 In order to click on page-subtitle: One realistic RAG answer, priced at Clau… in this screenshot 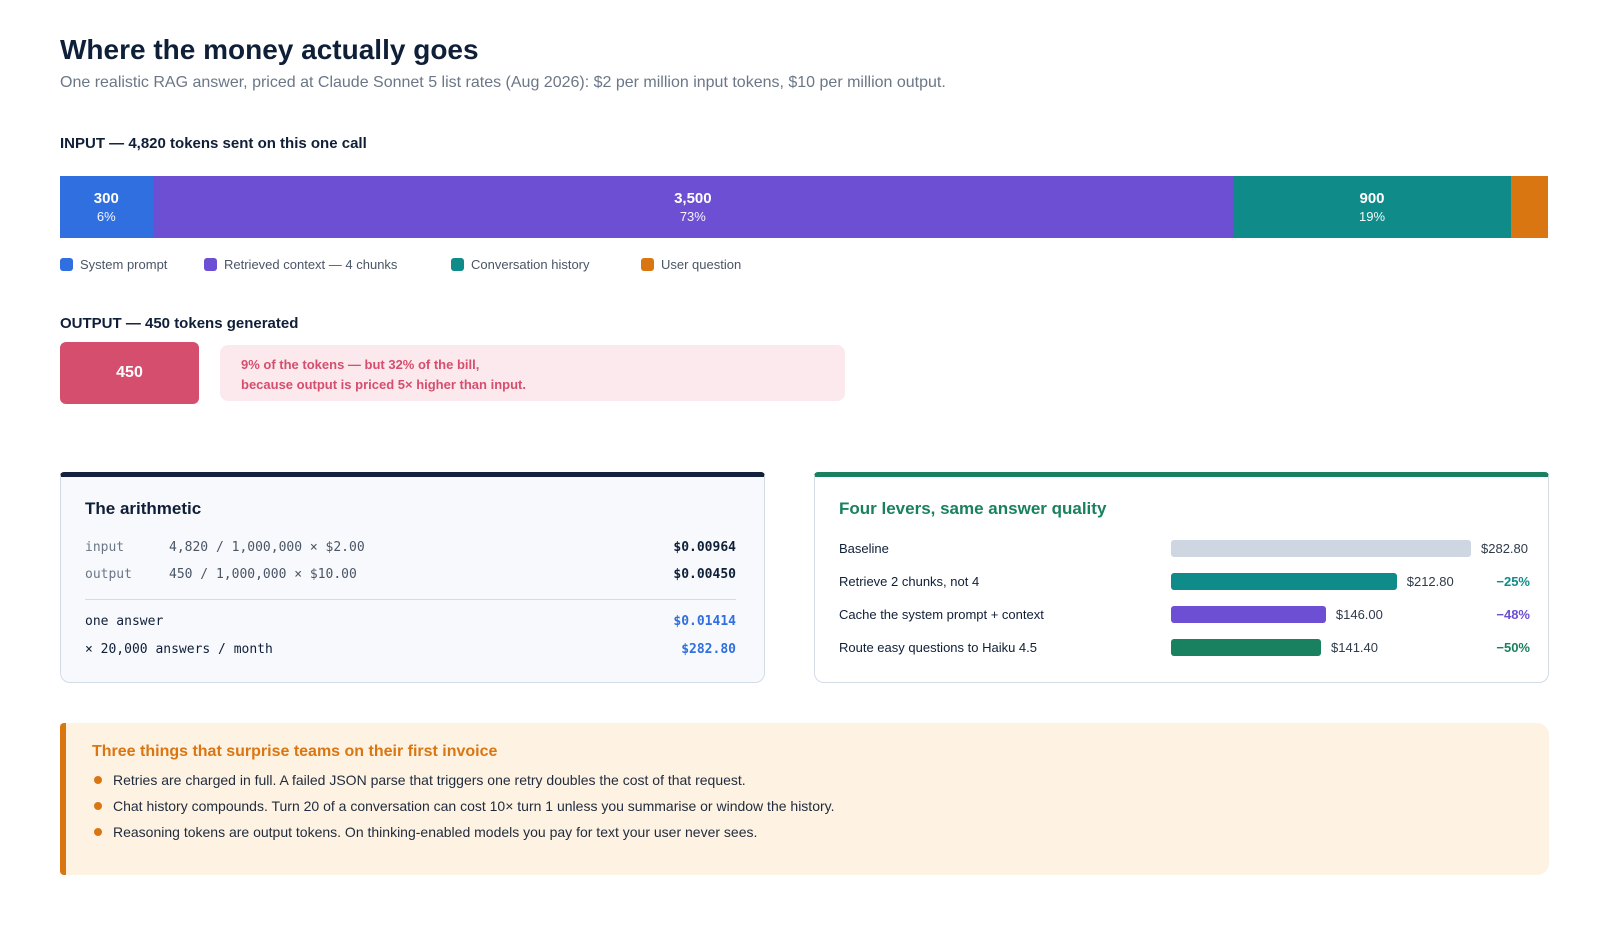, I will do `click(503, 82)`.